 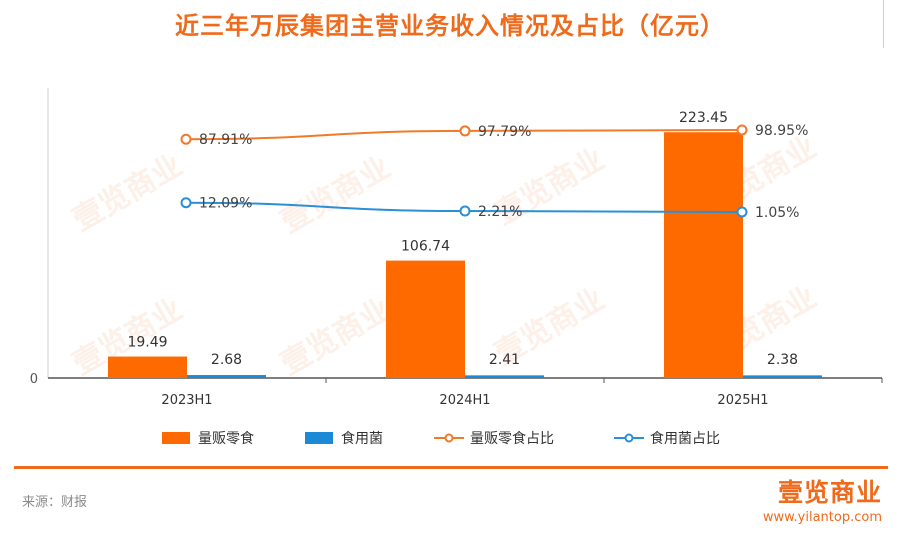 I want to click on legend-label: 食用菌占比, so click(x=685, y=438).